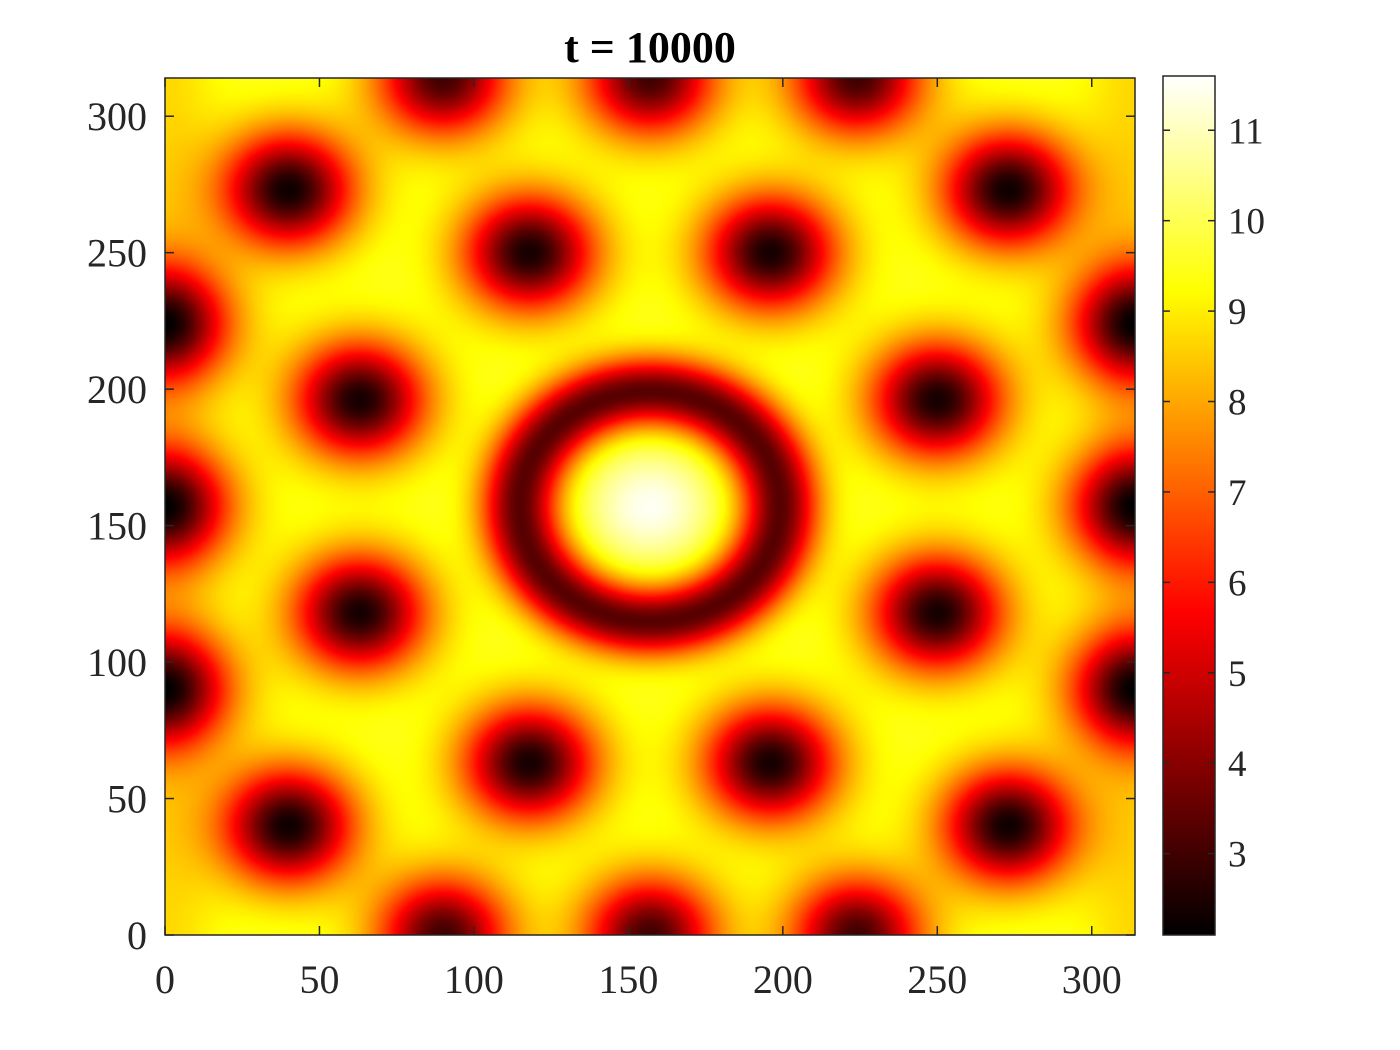 The image size is (1400, 1050). I want to click on colorbar-frame, so click(1189, 505).